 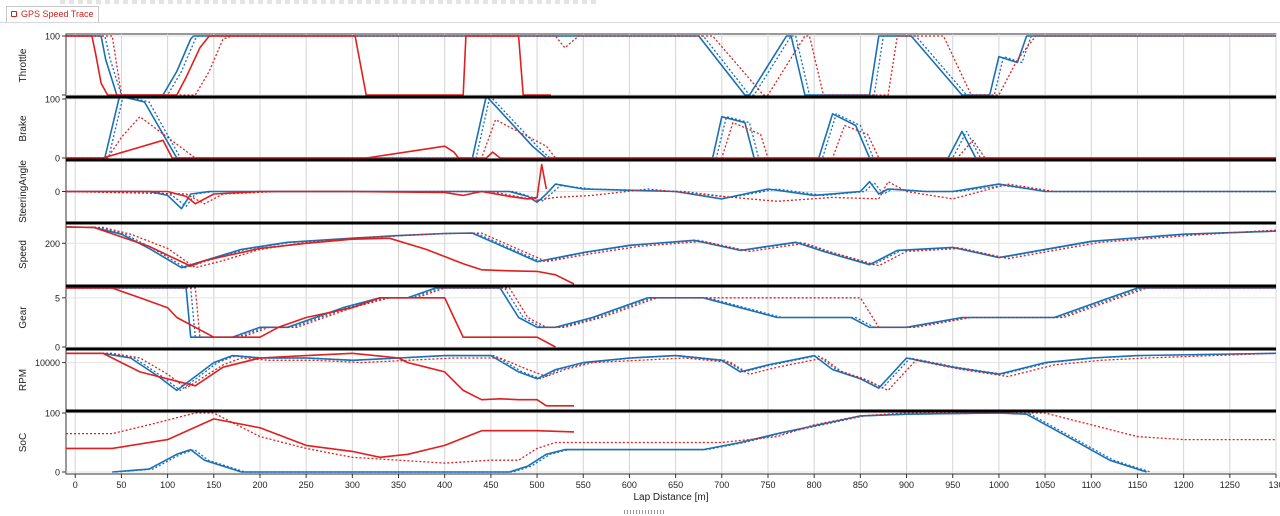 I want to click on x-tick-label: 950, so click(x=952, y=485).